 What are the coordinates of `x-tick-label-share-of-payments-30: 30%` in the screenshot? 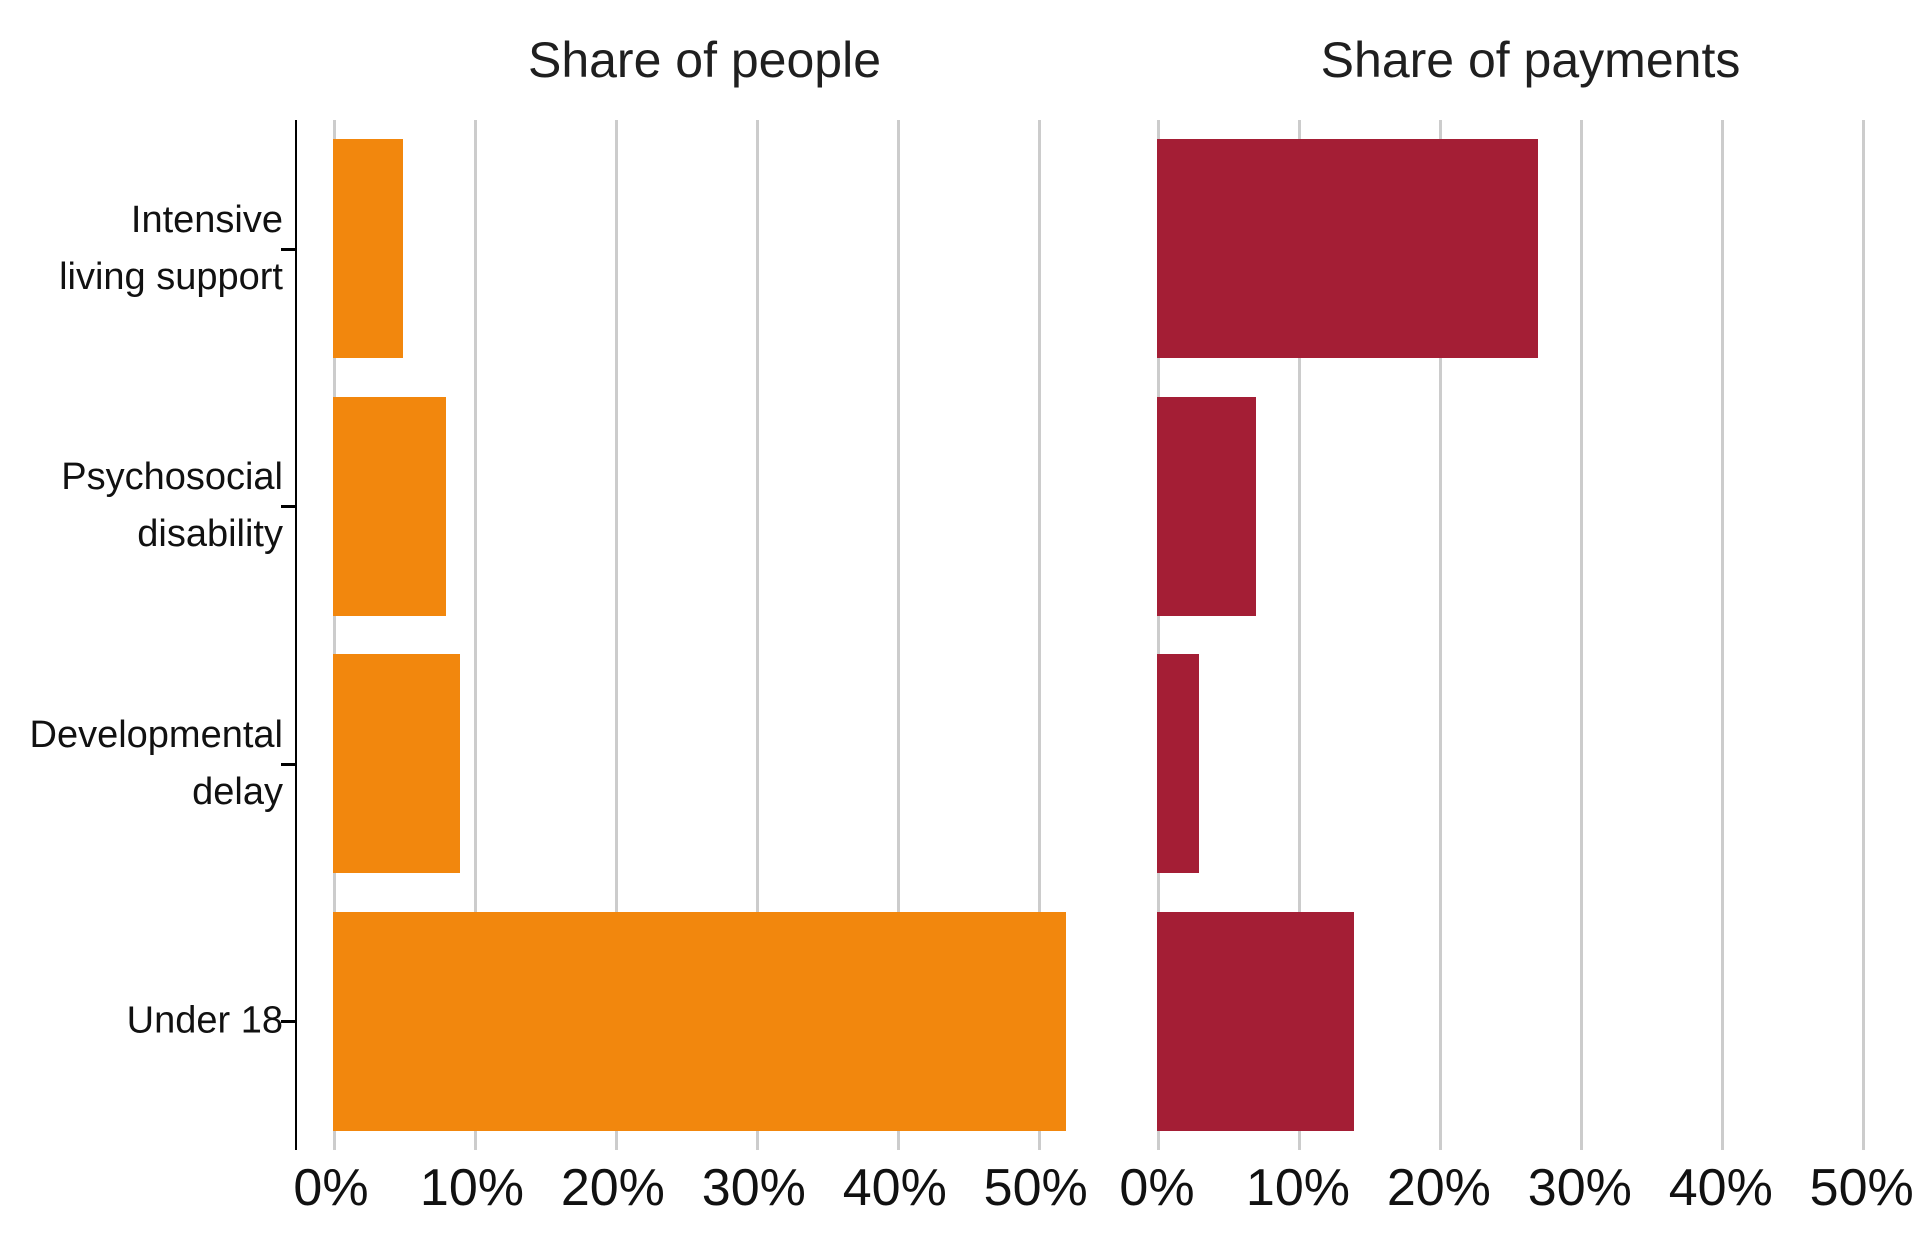 It's located at (1579, 1188).